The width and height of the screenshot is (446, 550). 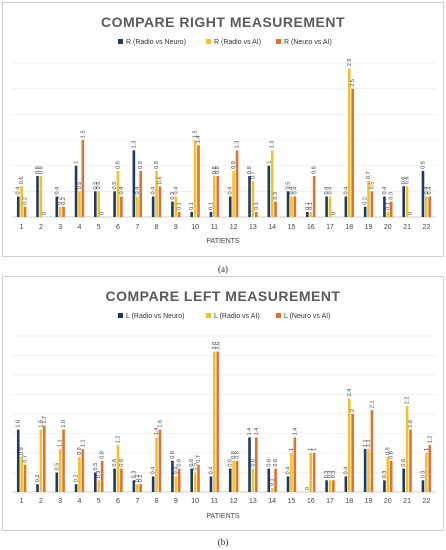 I want to click on data-label: 1.1, so click(x=366, y=443).